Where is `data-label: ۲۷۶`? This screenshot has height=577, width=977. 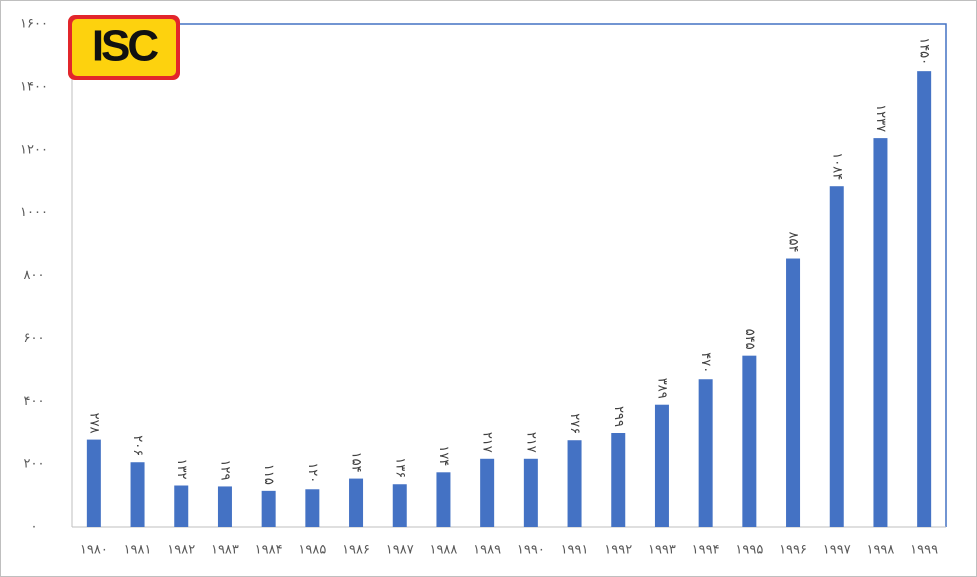 data-label: ۲۷۶ is located at coordinates (574, 423).